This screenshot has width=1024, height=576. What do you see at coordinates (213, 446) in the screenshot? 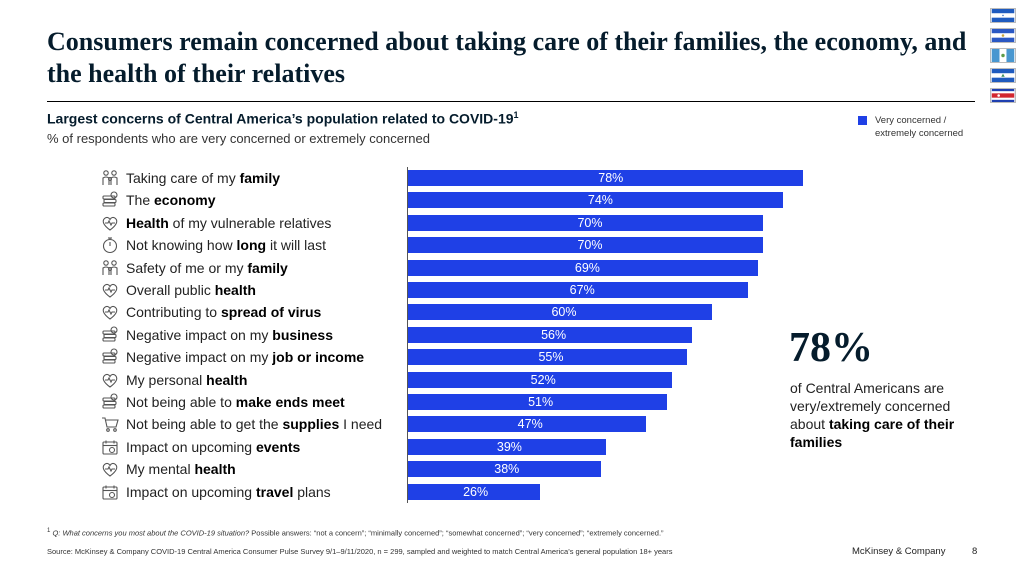
I see `category-label: Impact on upcoming events` at bounding box center [213, 446].